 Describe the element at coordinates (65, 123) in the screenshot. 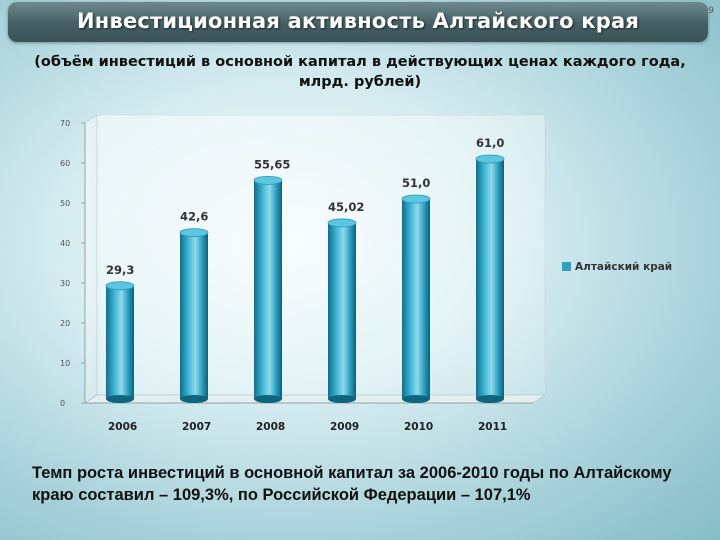

I see `y-tick-label: 70` at that location.